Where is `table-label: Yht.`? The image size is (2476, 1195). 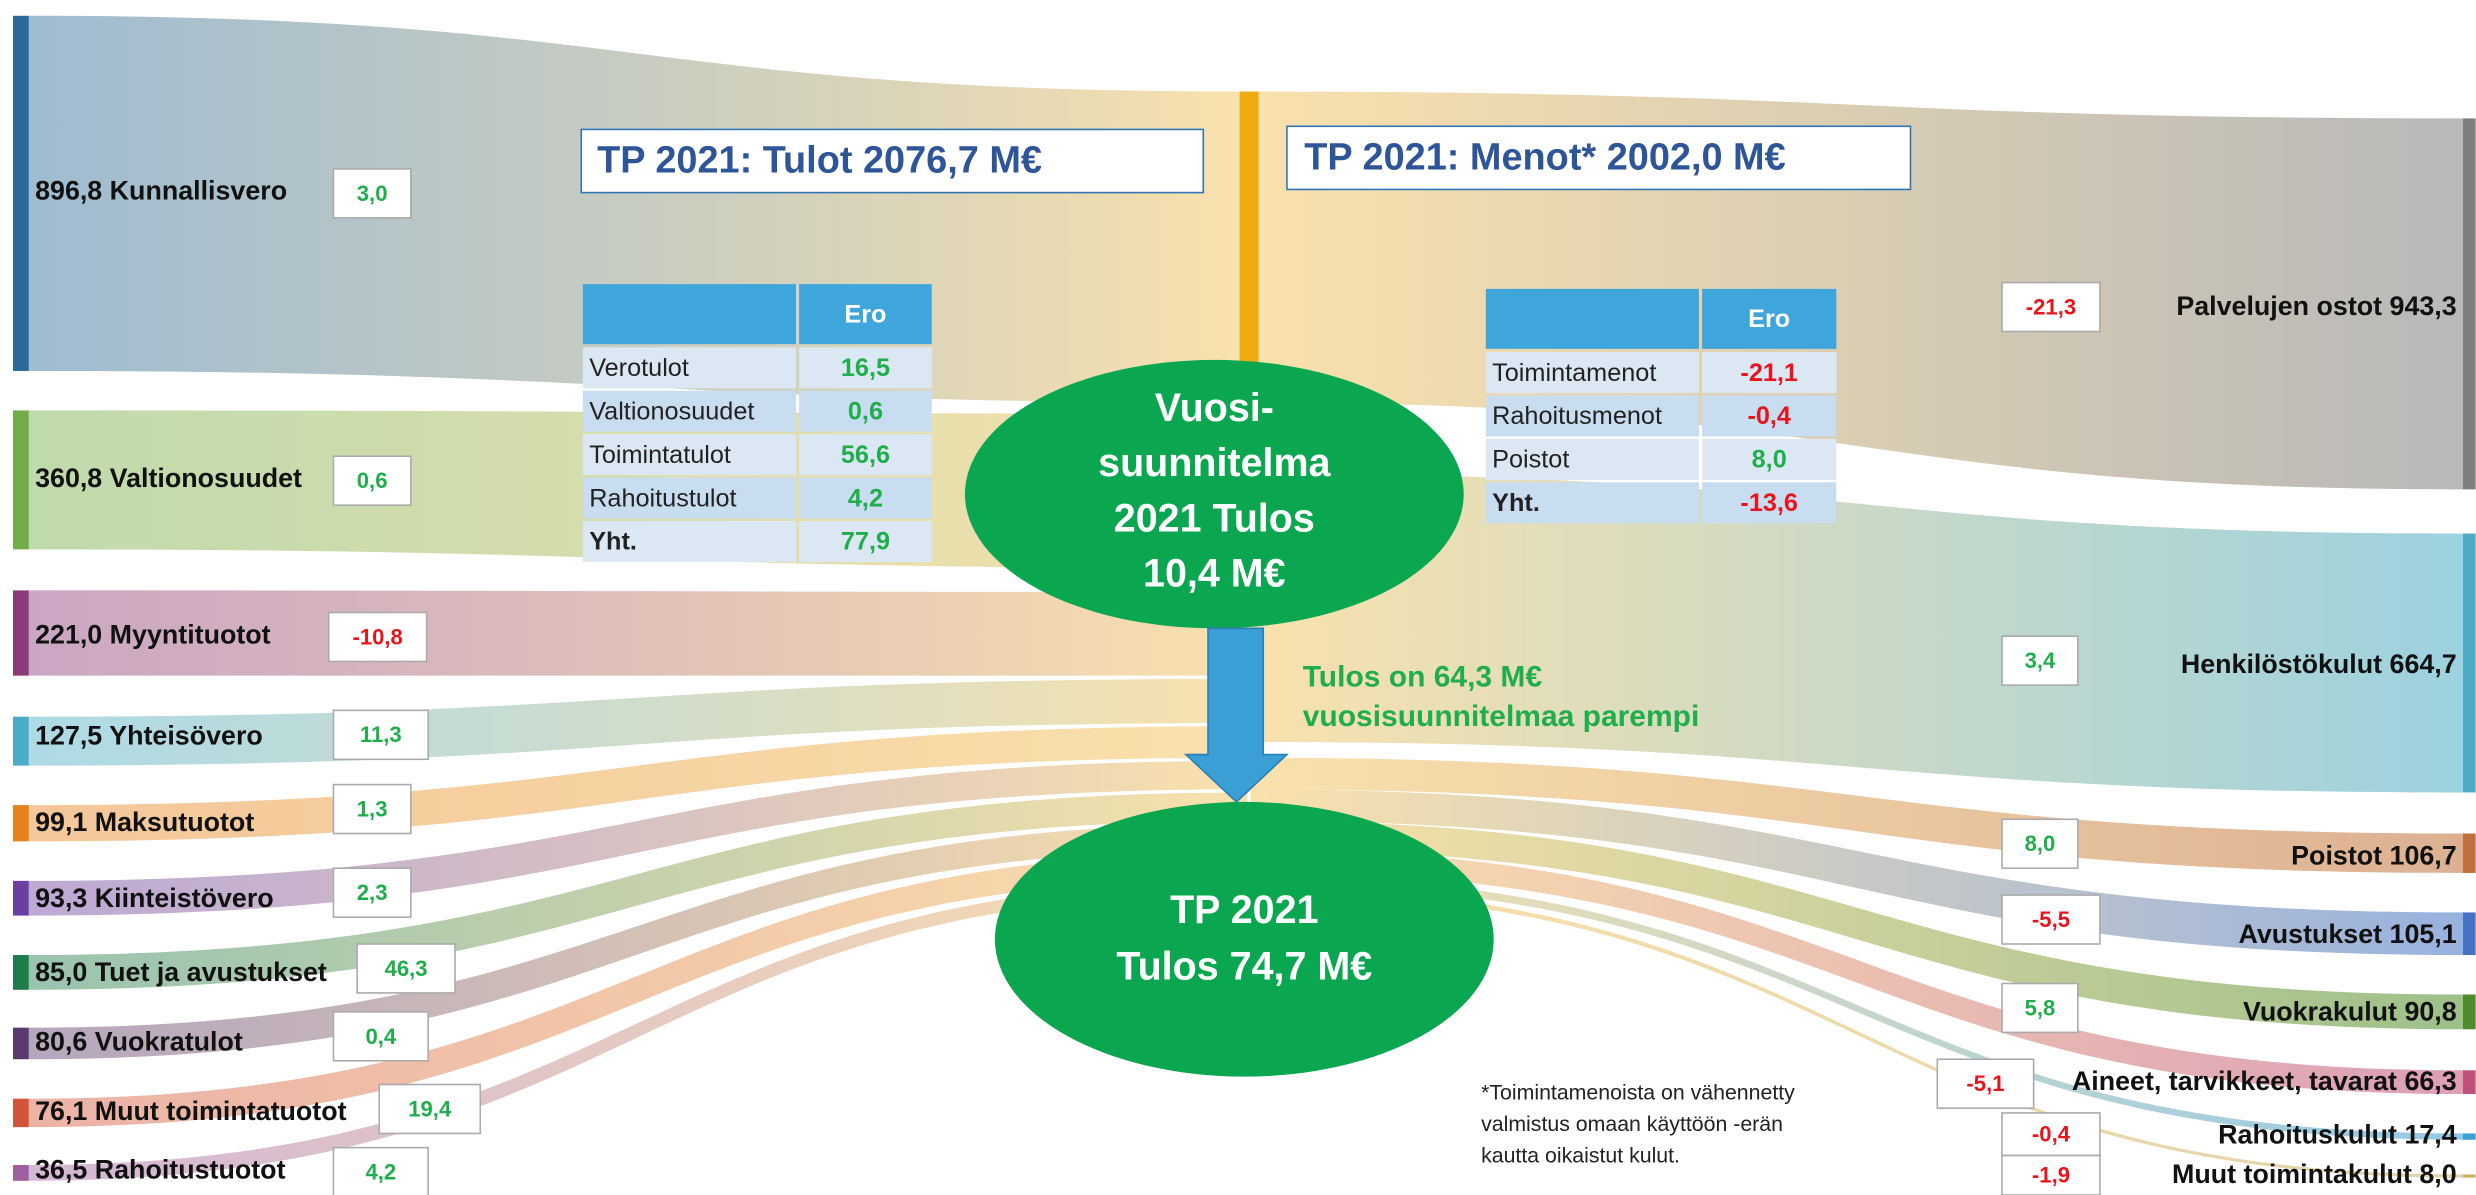 table-label: Yht. is located at coordinates (1516, 503).